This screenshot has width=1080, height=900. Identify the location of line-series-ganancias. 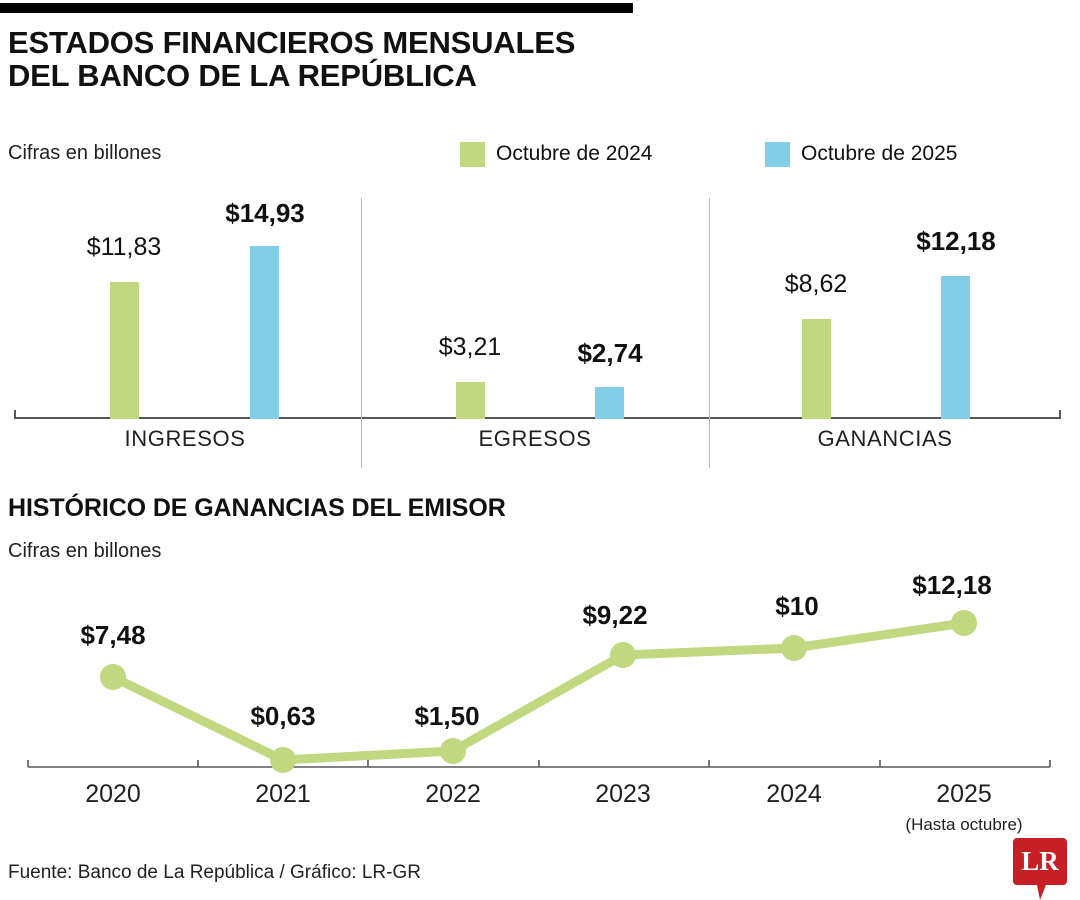
(538, 691).